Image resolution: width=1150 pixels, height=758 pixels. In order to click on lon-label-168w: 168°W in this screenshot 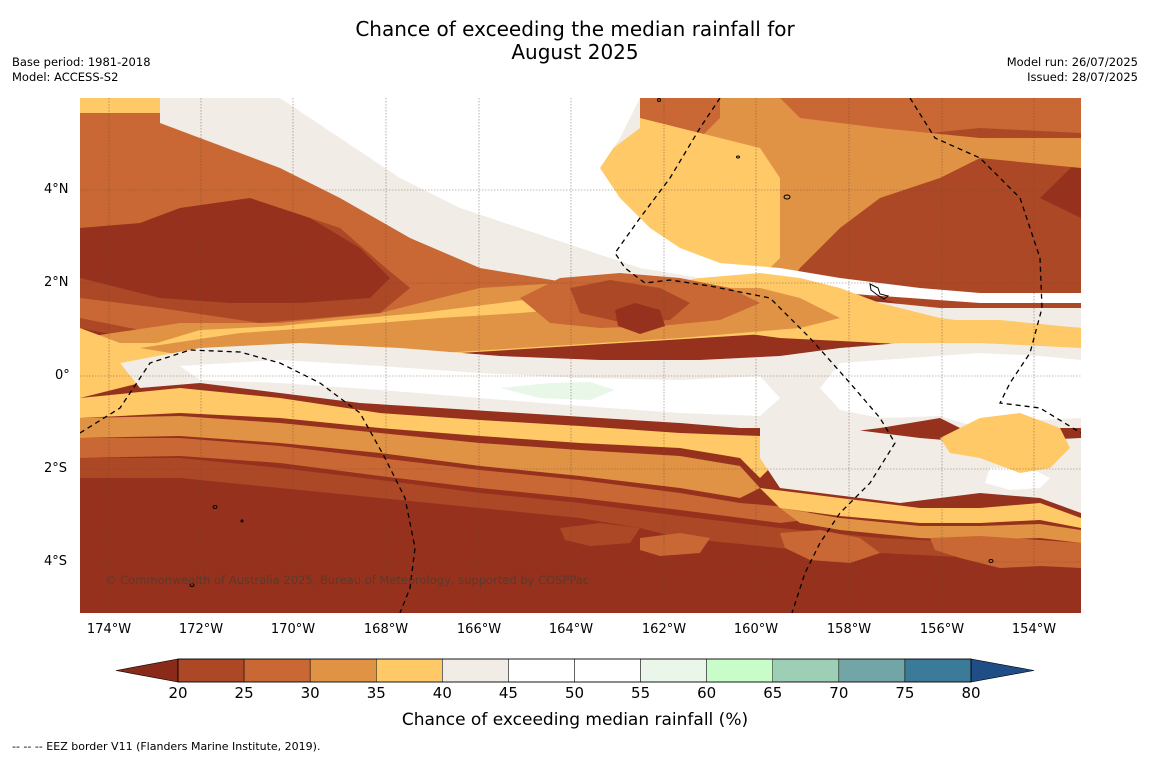, I will do `click(386, 629)`.